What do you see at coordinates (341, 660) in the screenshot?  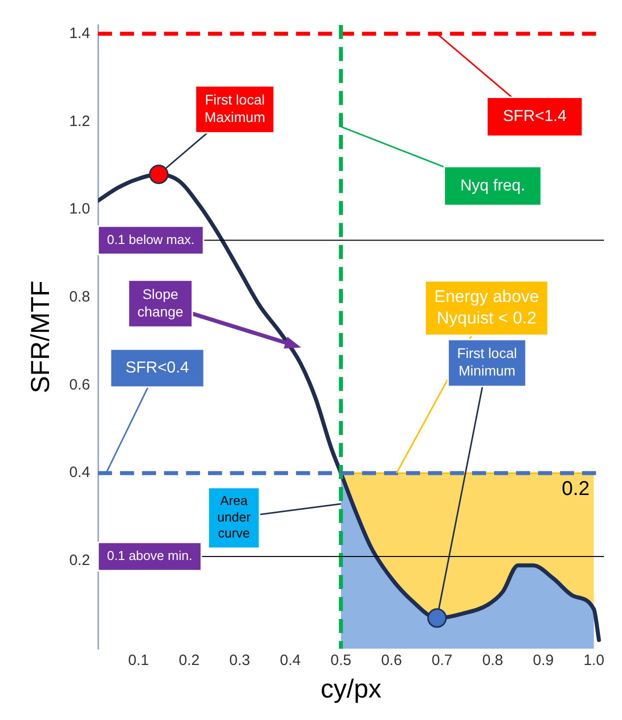 I see `x-tick-label: 0.5` at bounding box center [341, 660].